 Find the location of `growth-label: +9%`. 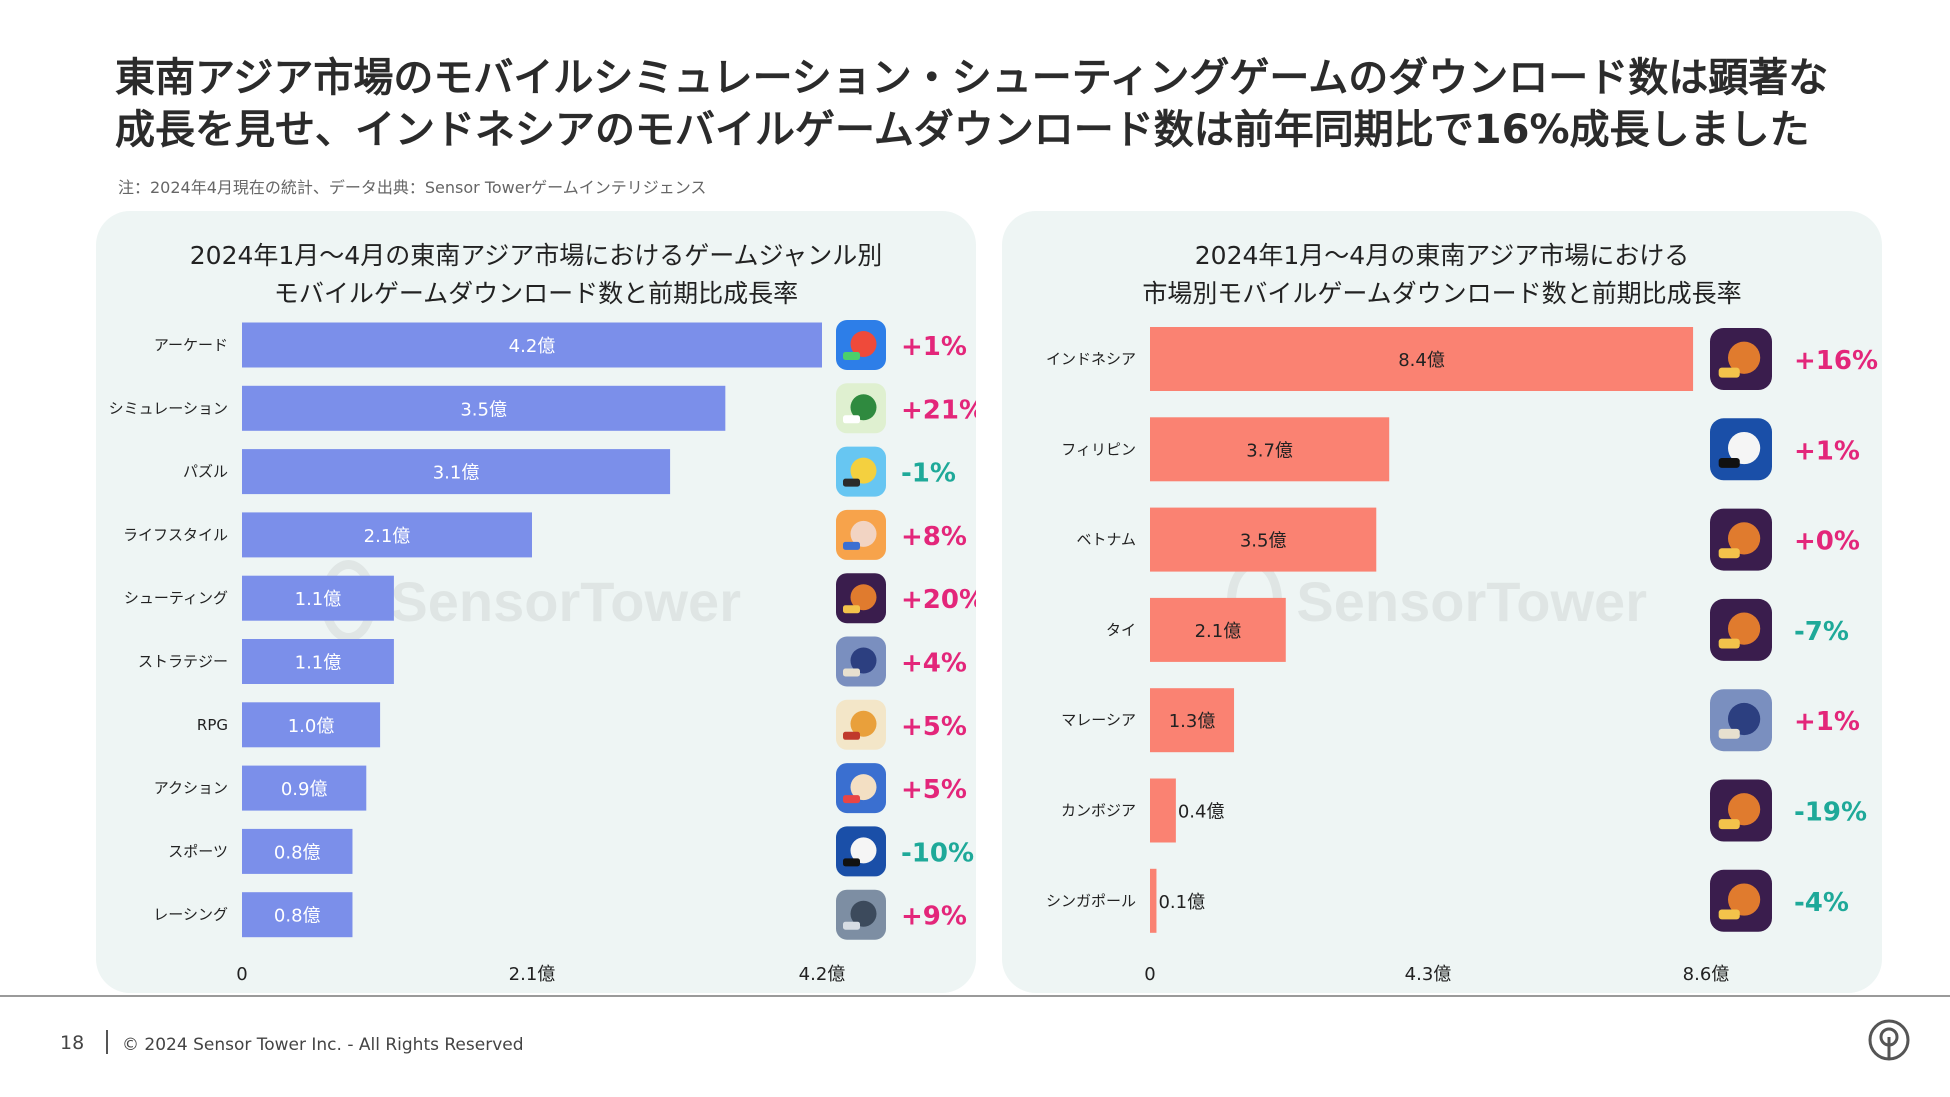

growth-label: +9% is located at coordinates (934, 917).